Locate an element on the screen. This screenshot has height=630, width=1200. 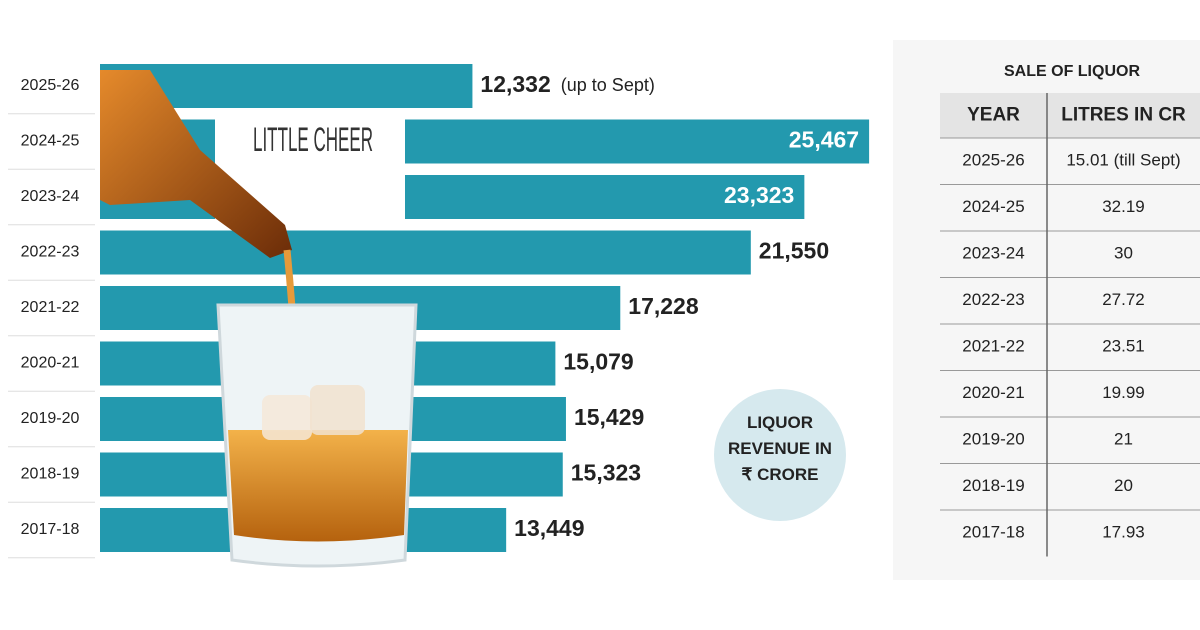
value-label: 17,228 is located at coordinates (663, 306).